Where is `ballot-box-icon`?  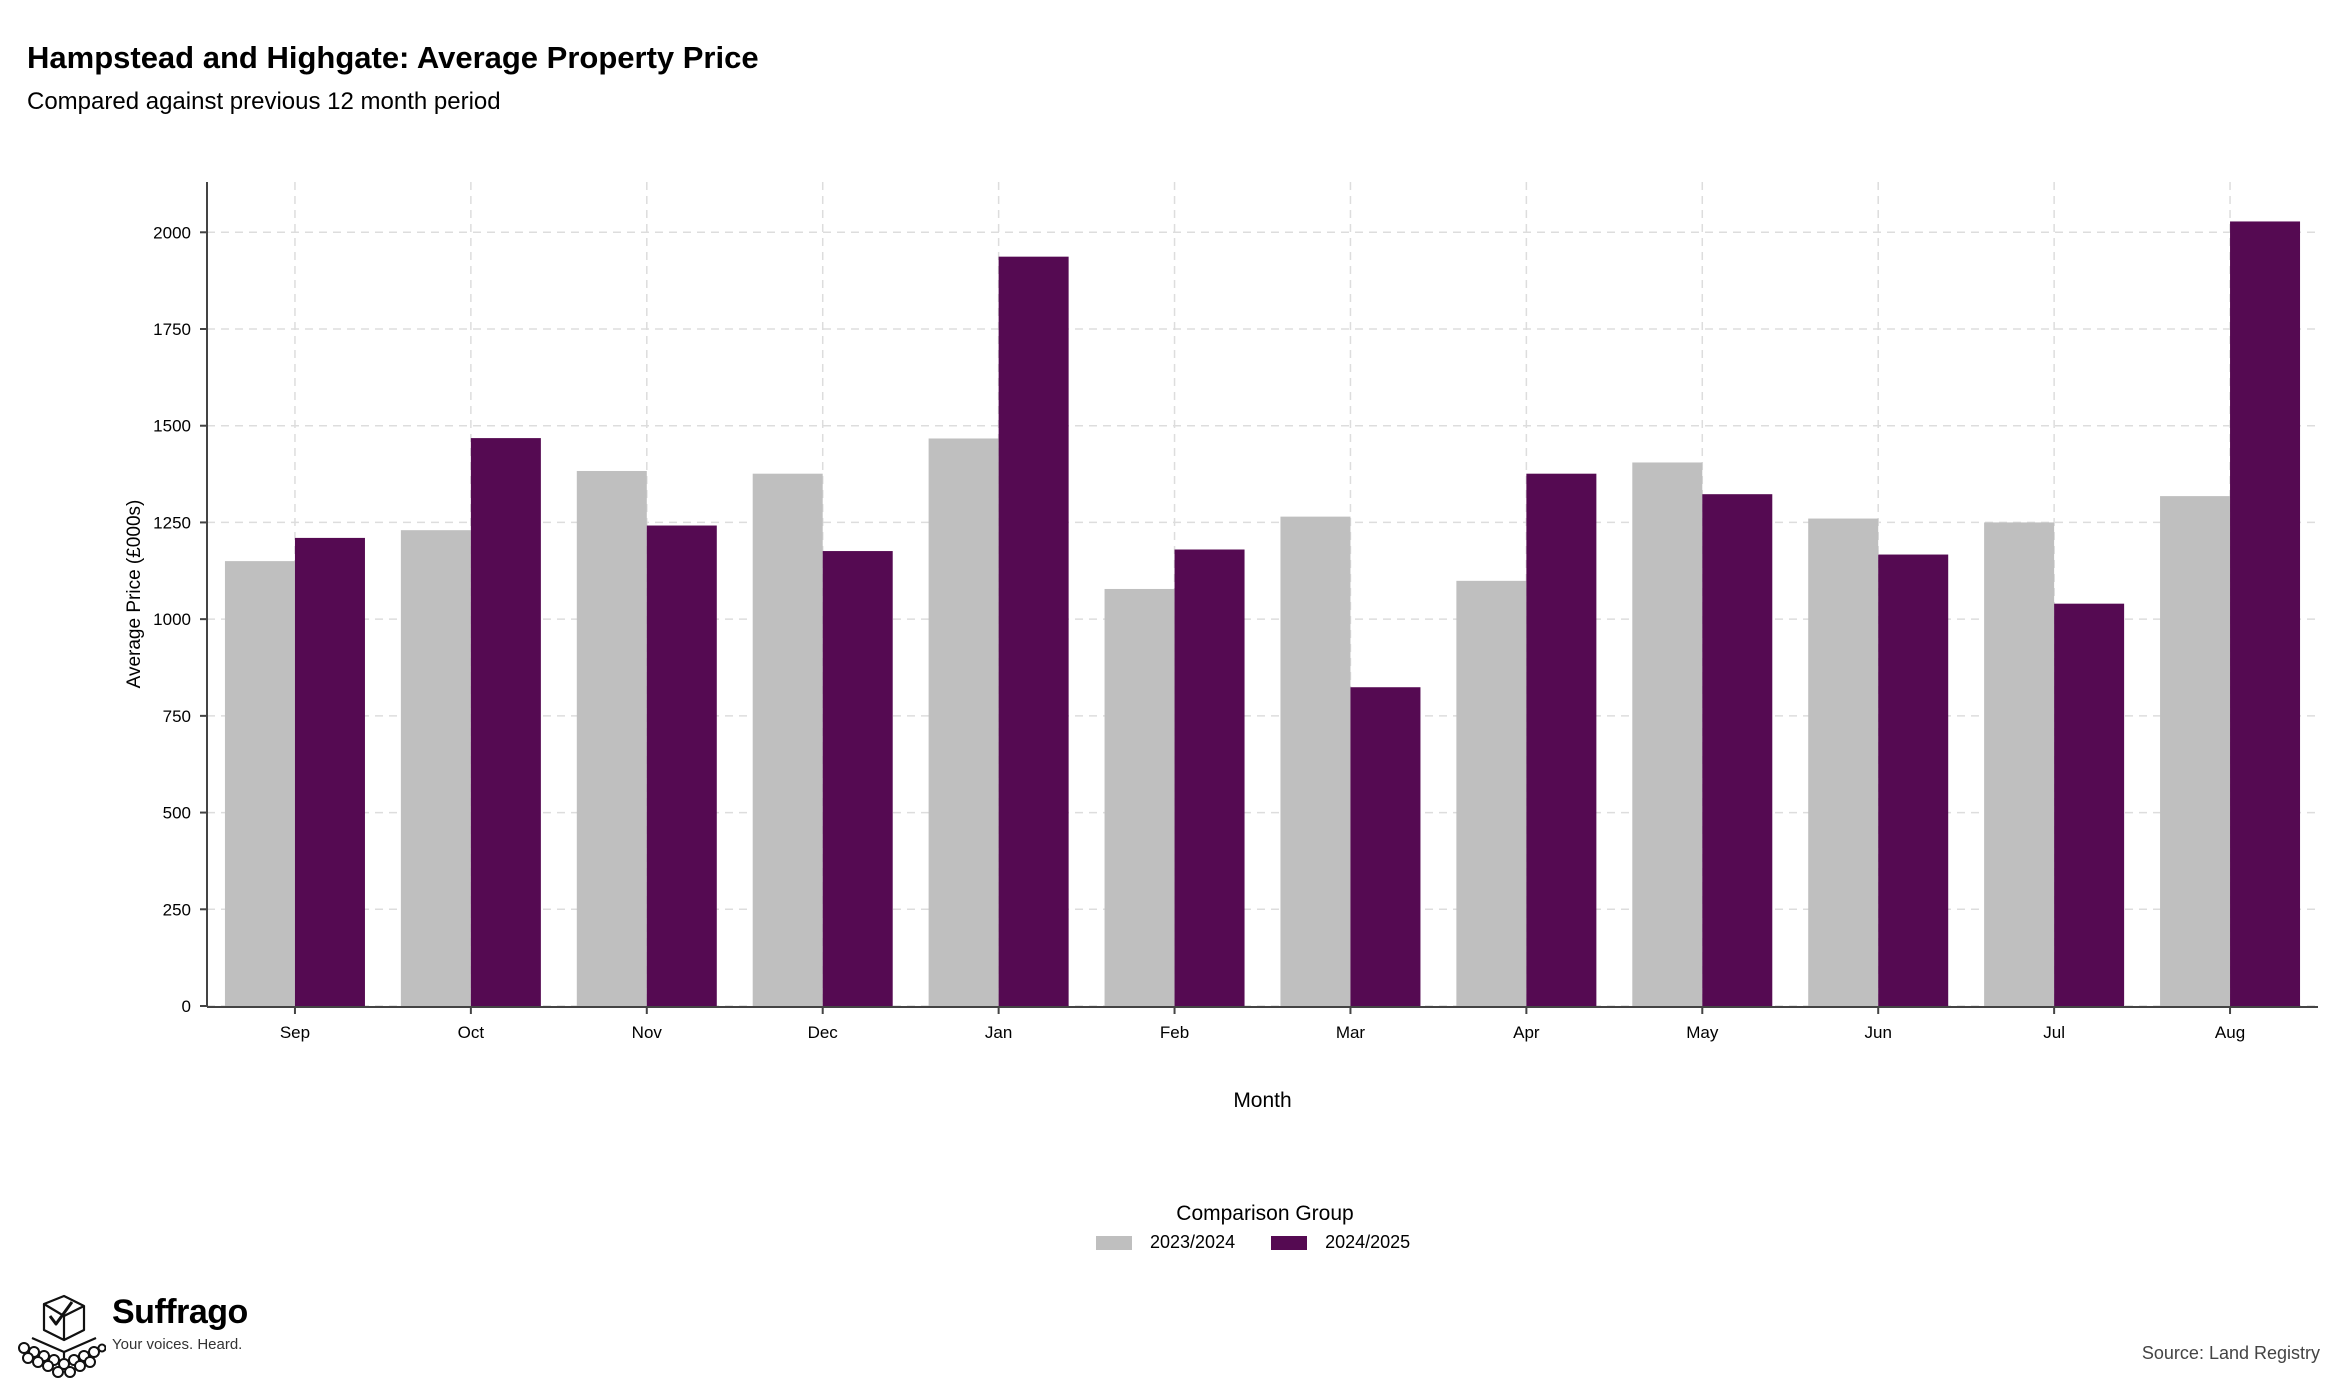
ballot-box-icon is located at coordinates (62, 1336).